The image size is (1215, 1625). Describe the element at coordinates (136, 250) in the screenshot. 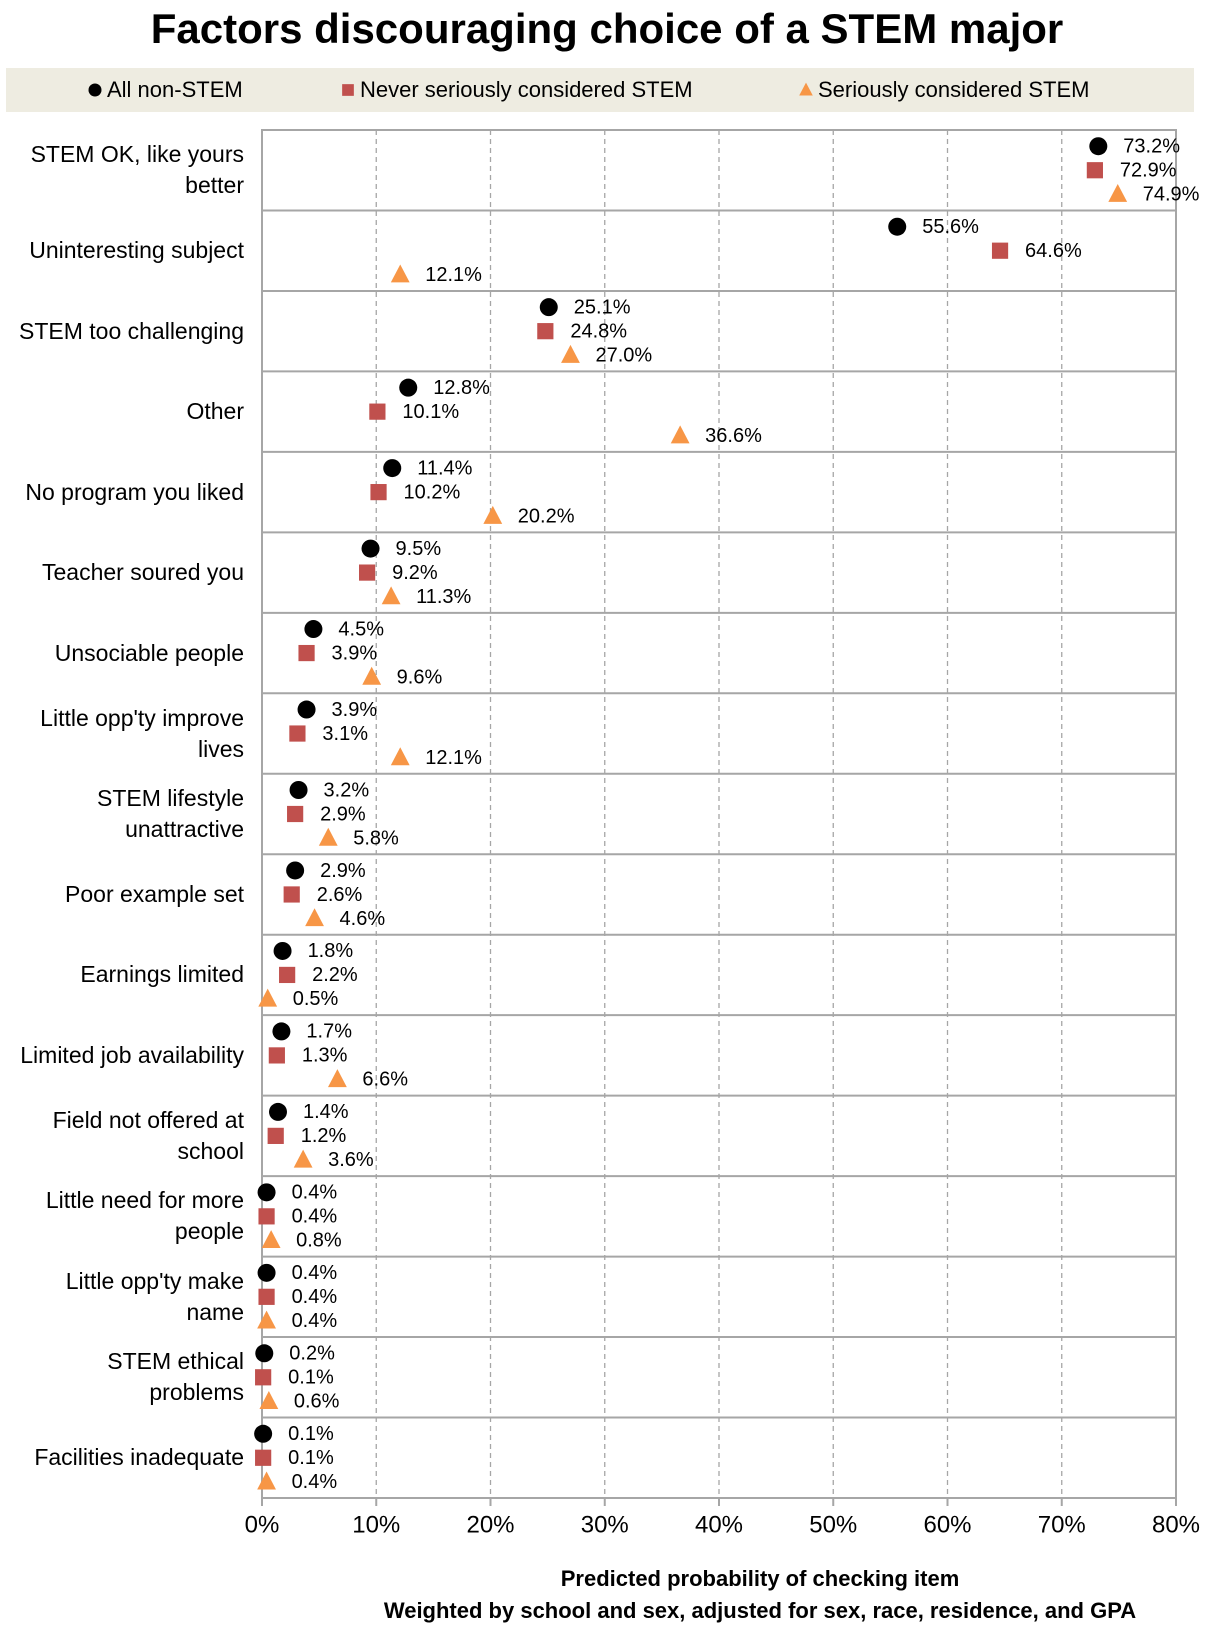

I see `y-tick-label: Uninteresting subject` at that location.